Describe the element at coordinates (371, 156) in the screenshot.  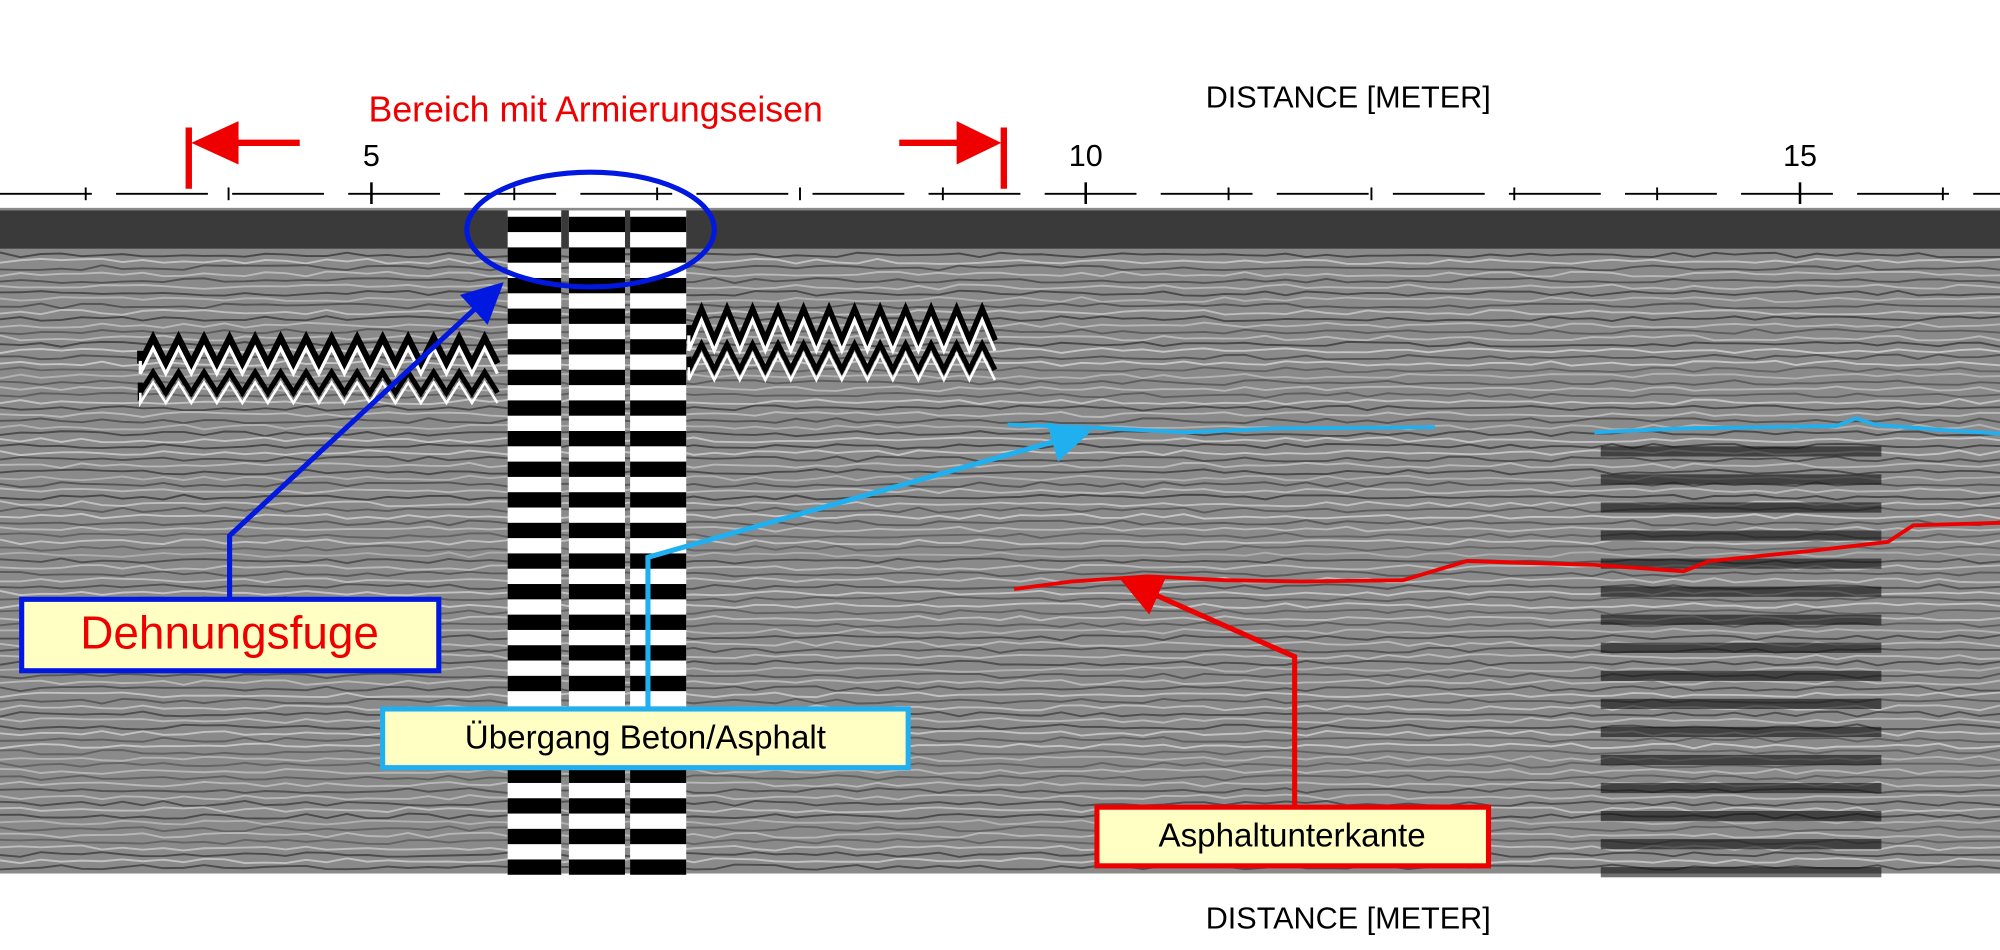
I see `tick-label: 5` at that location.